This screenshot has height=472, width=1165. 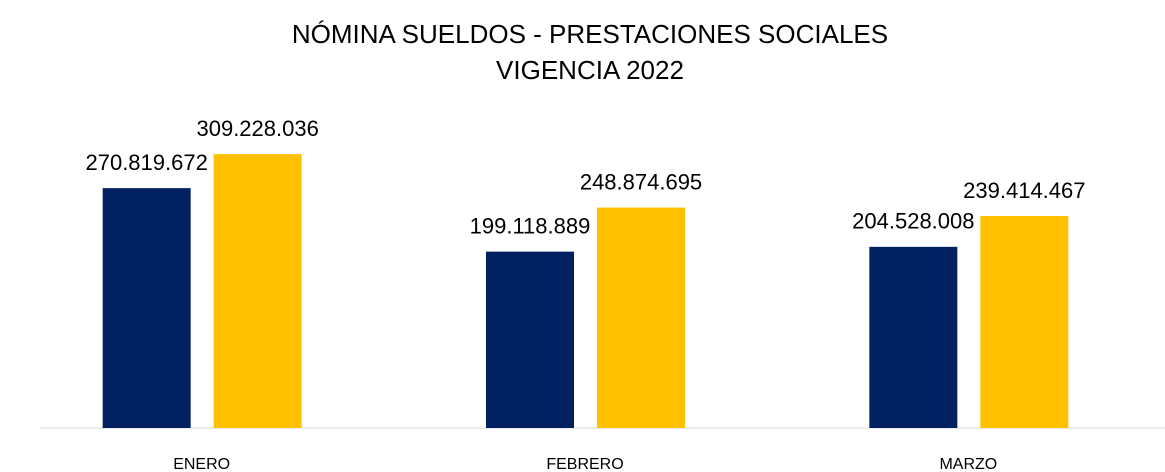 I want to click on x-tick-label: MARZO, so click(x=968, y=464).